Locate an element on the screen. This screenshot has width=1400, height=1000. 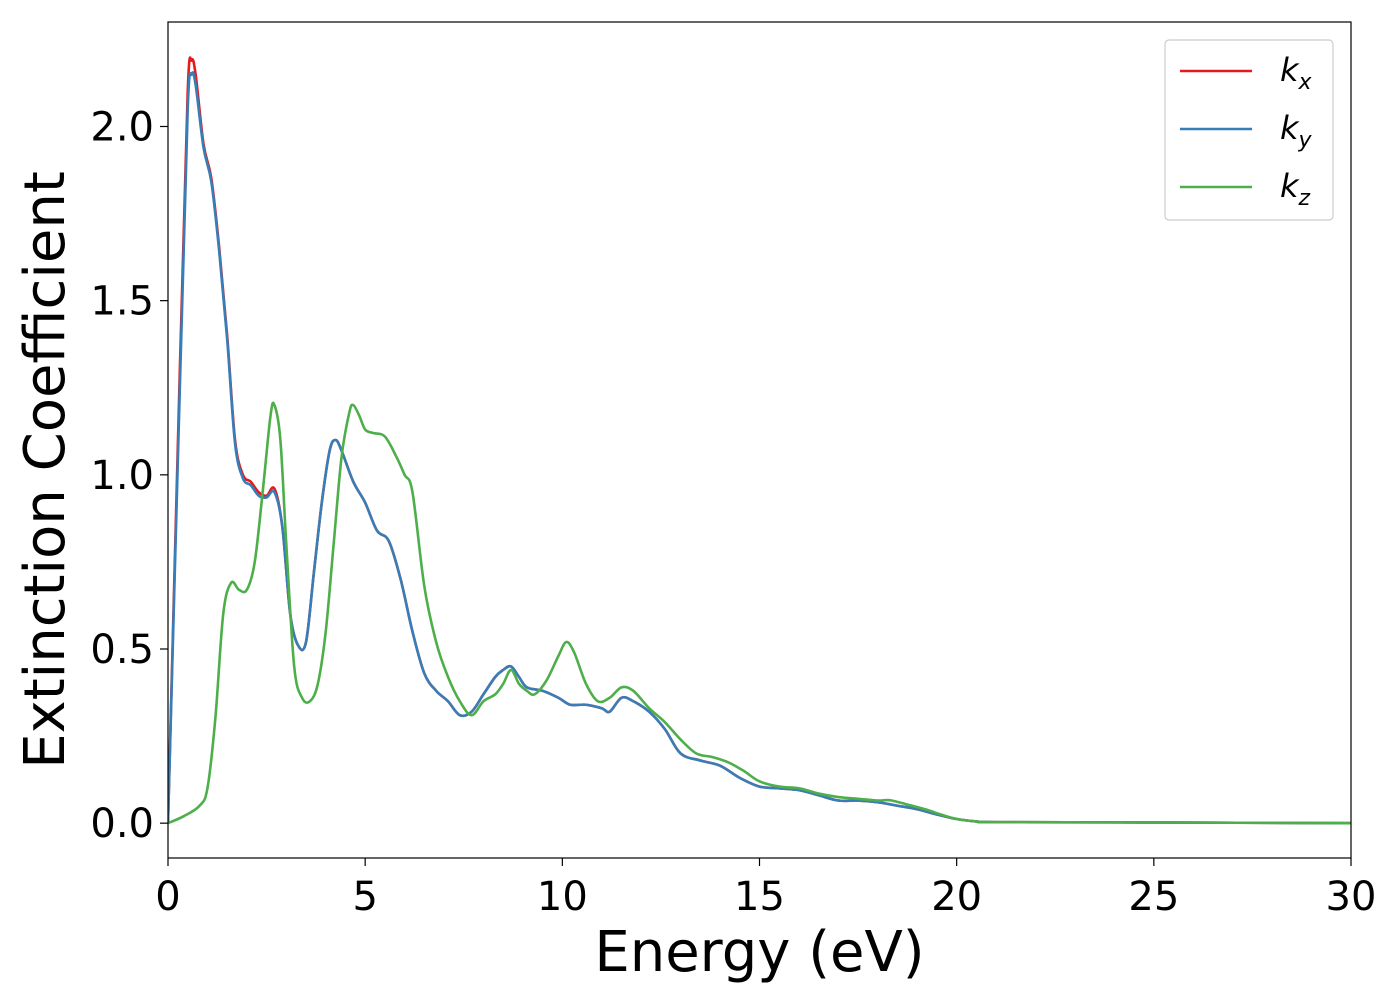
legend-label-x: kx is located at coordinates (1296, 73).